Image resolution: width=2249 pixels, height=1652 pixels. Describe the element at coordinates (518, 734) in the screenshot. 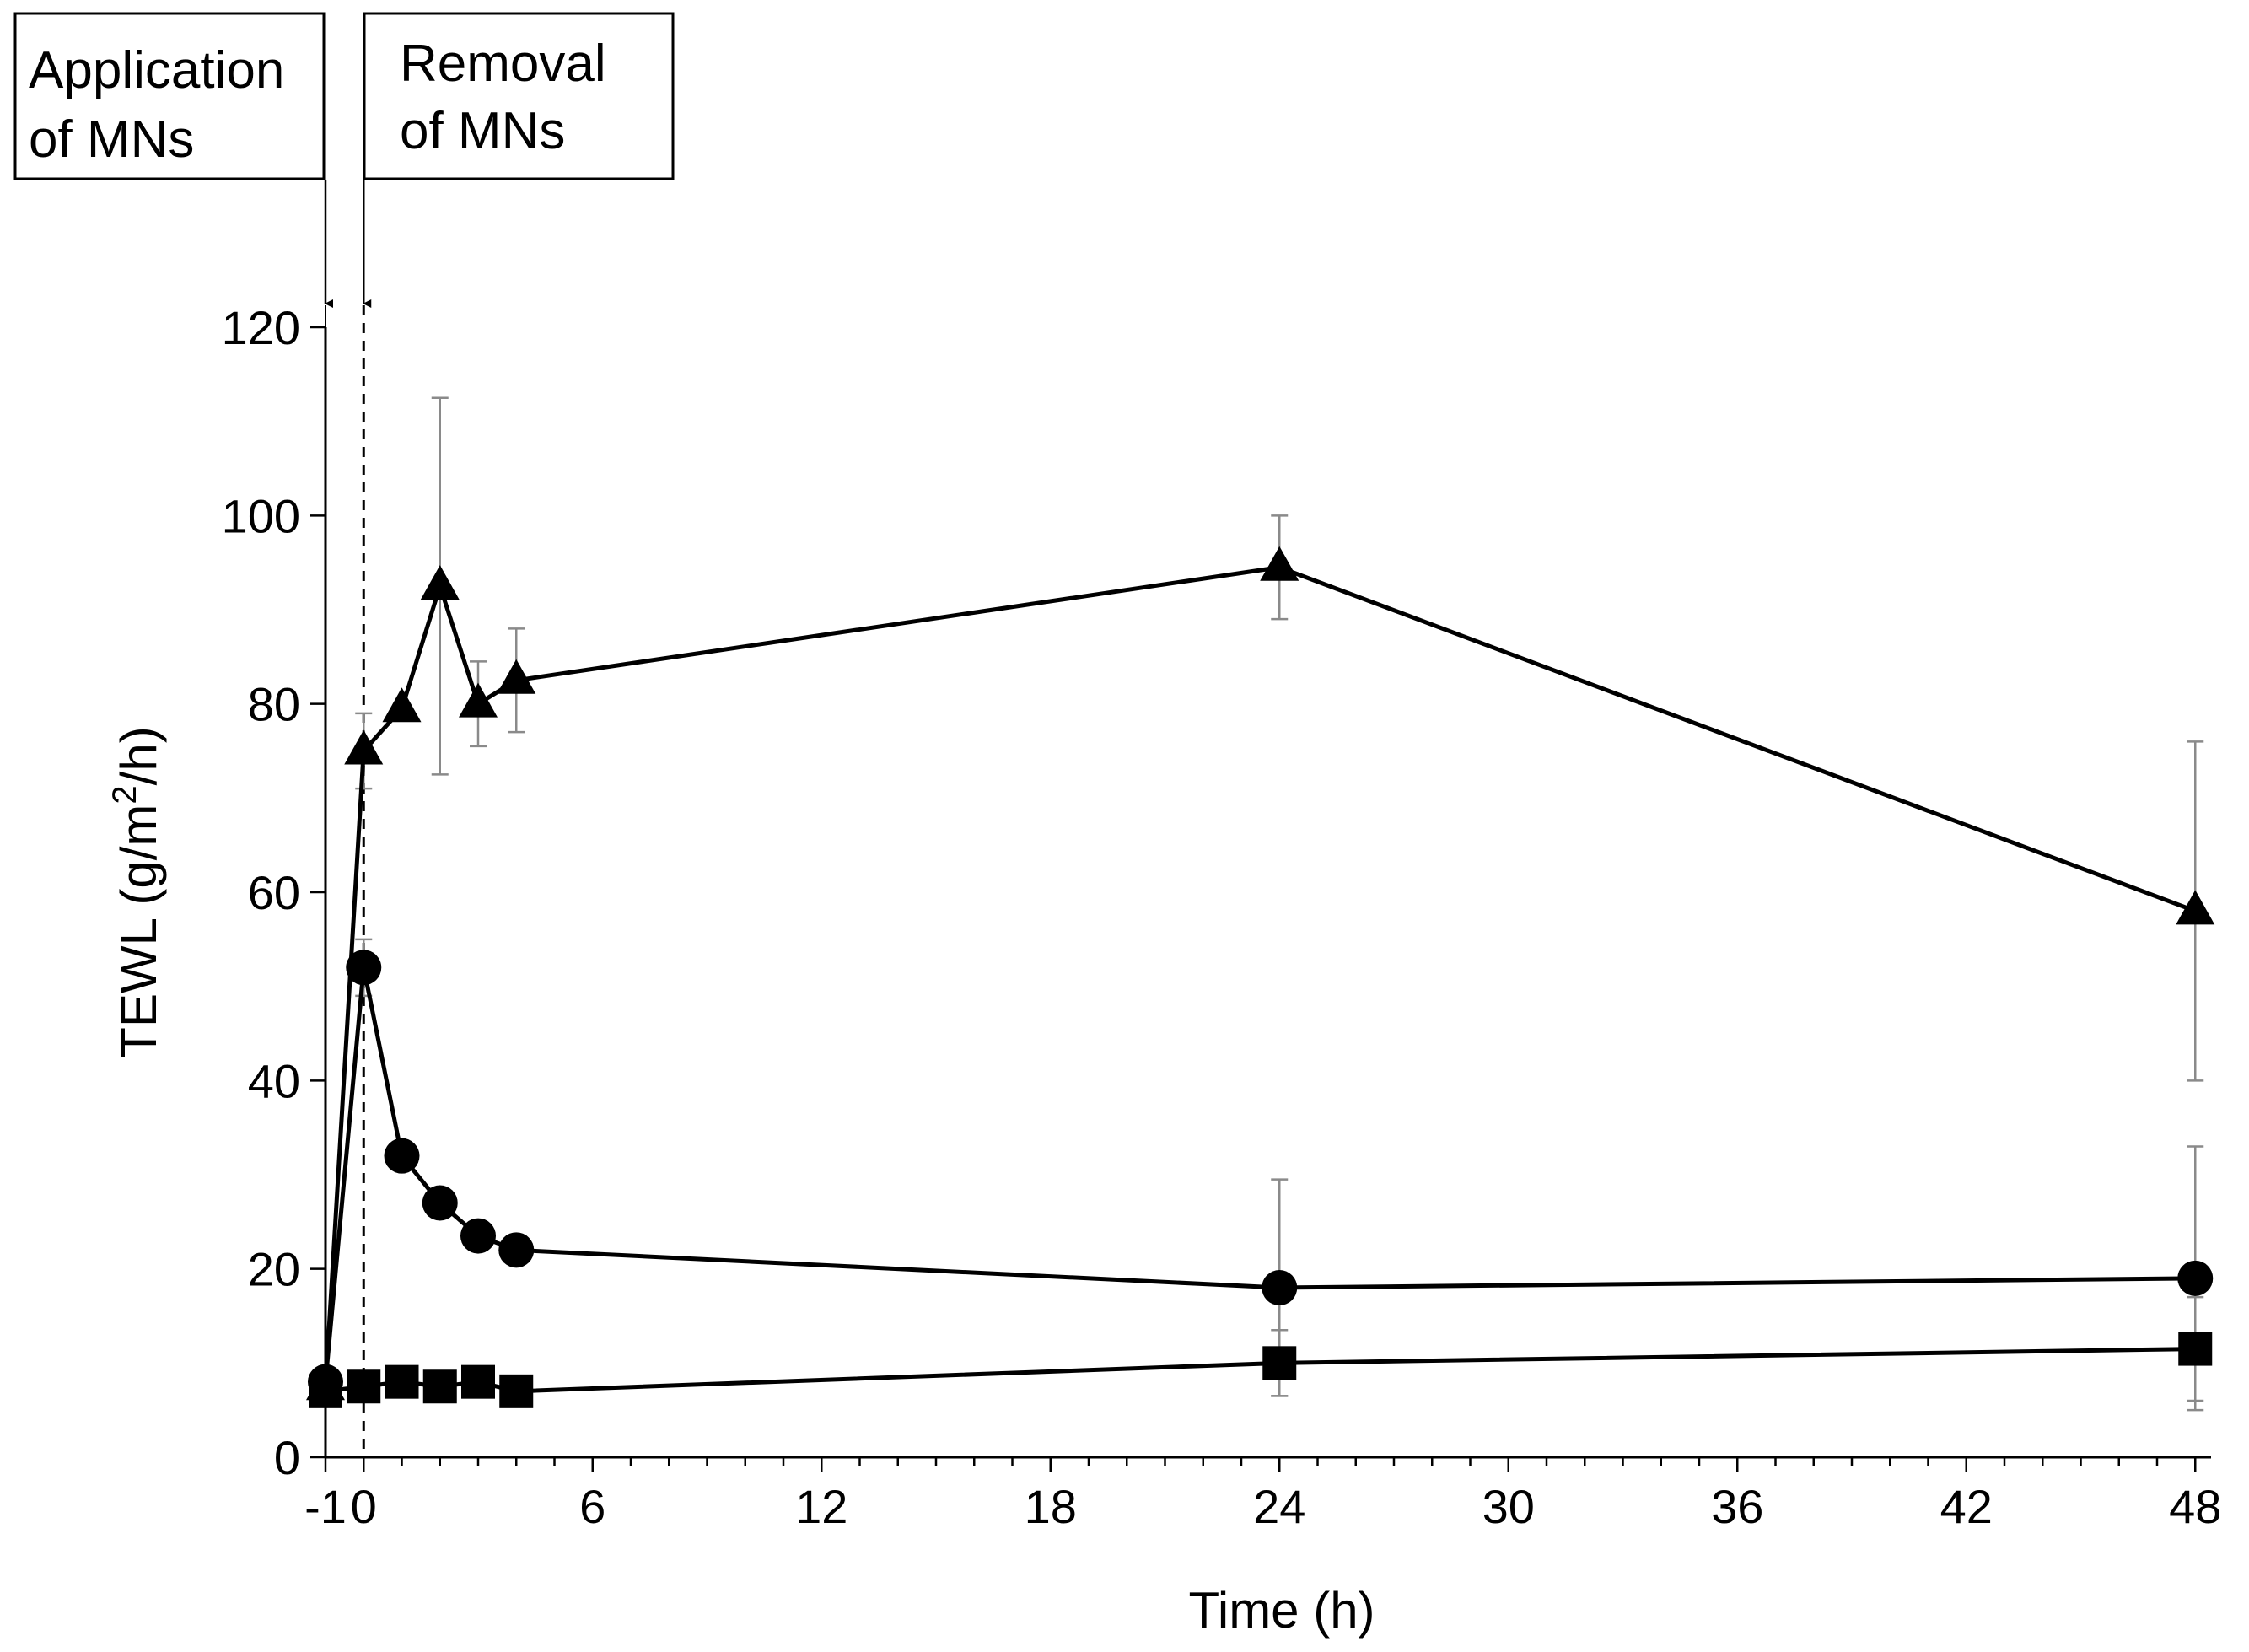

I see `annotation-removal: Removal of MNs` at that location.